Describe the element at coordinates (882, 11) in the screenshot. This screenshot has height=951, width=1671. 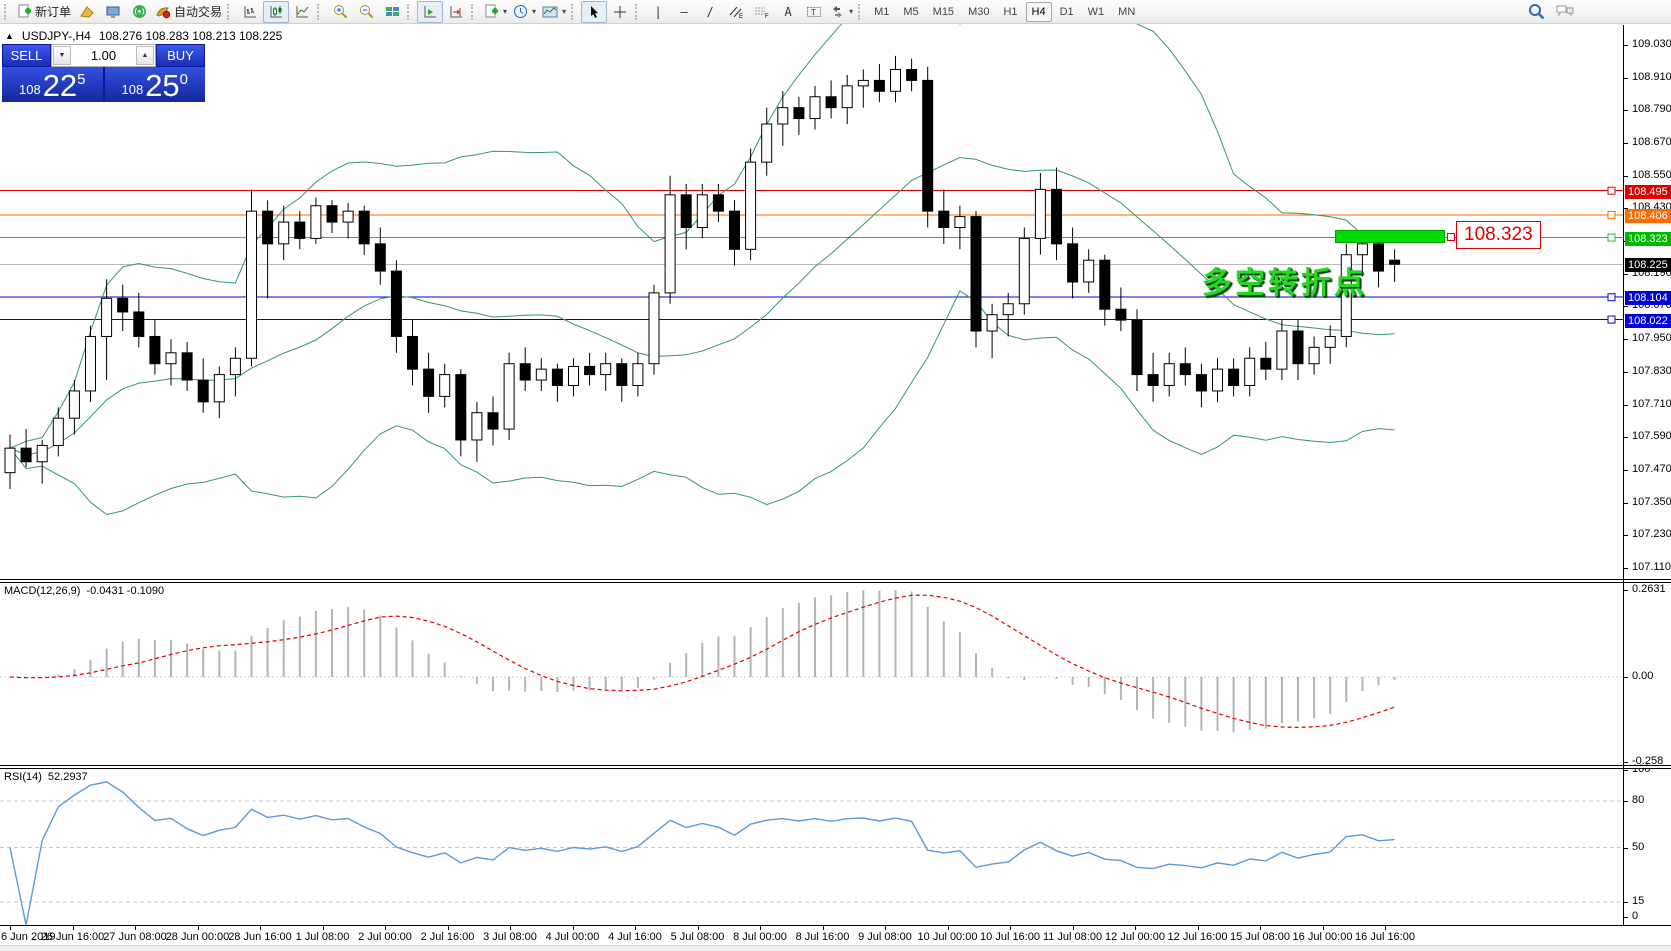
I see `timeframe-M1: M1` at that location.